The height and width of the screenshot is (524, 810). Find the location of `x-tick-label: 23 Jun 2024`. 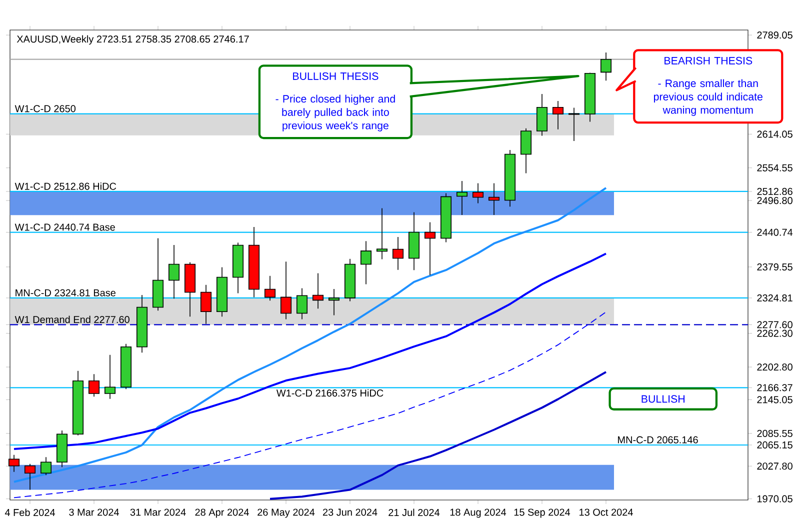

x-tick-label: 23 Jun 2024 is located at coordinates (350, 512).